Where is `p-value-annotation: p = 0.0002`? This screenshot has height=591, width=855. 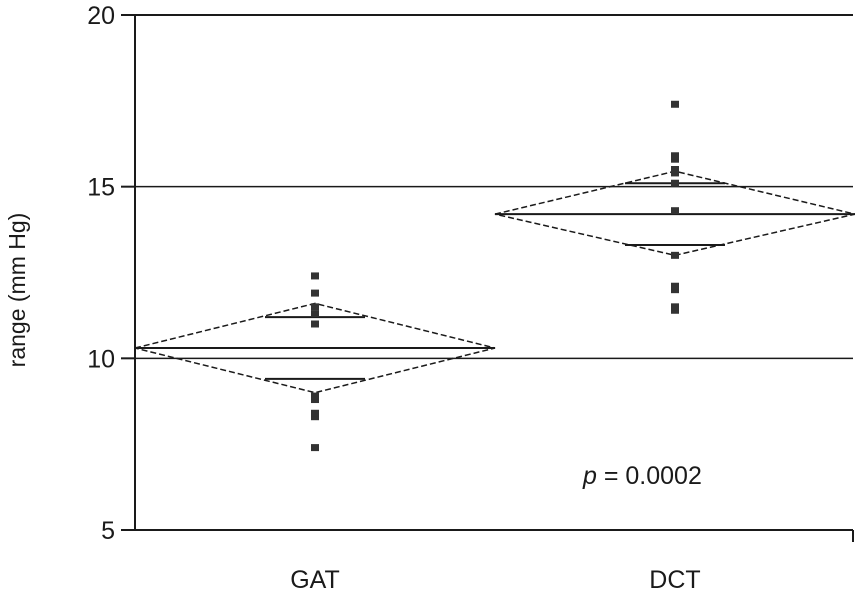
p-value-annotation: p = 0.0002 is located at coordinates (642, 476).